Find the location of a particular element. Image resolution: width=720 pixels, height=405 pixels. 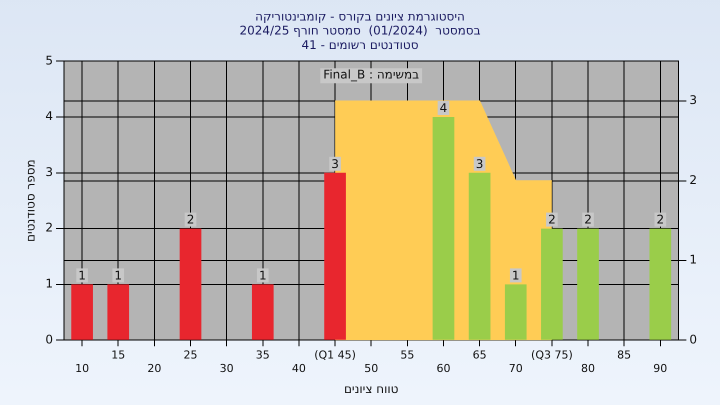

y-tick-label: 4 is located at coordinates (49, 116).